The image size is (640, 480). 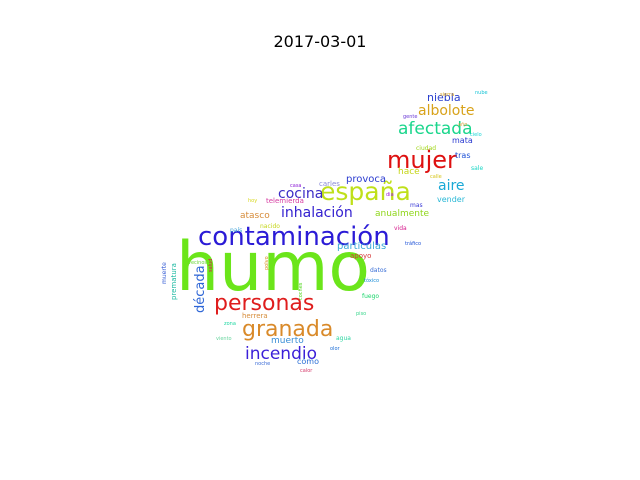 What do you see at coordinates (197, 263) in the screenshot?
I see `word-49: vecinos` at bounding box center [197, 263].